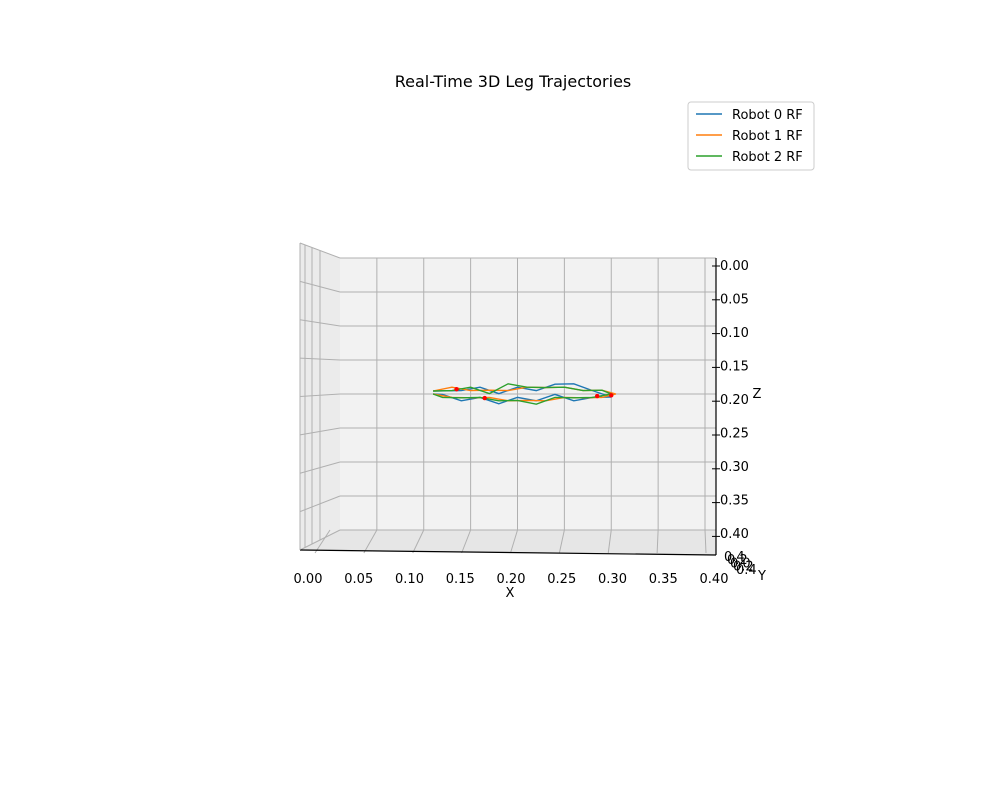  I want to click on x-tick-label: 0.20, so click(511, 579).